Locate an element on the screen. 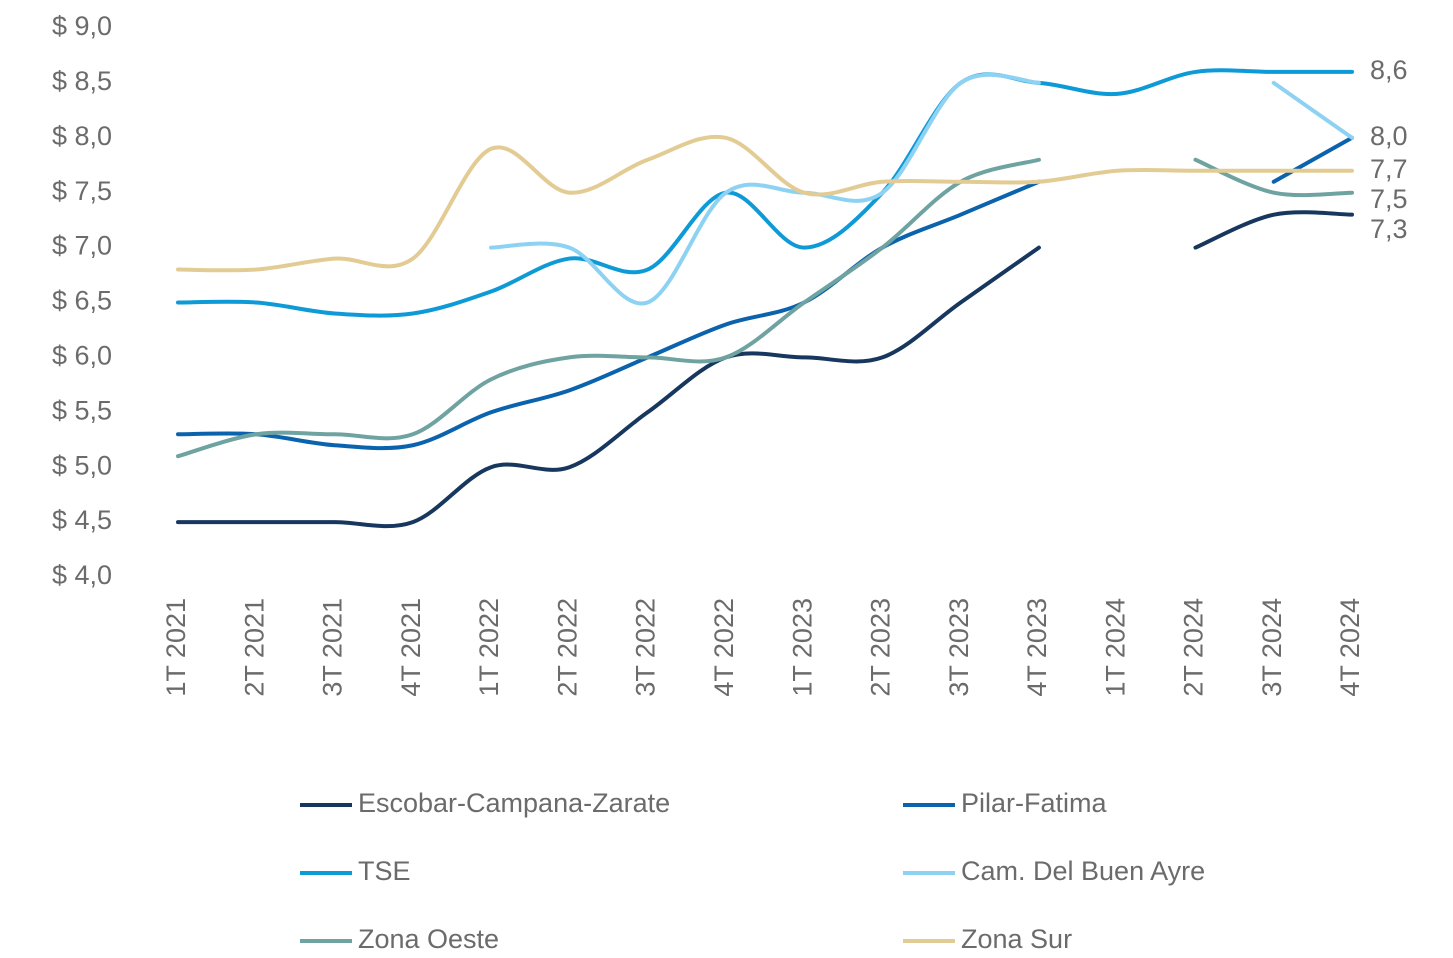 Image resolution: width=1453 pixels, height=958 pixels. x-tick-label: 2T 2022 is located at coordinates (567, 647).